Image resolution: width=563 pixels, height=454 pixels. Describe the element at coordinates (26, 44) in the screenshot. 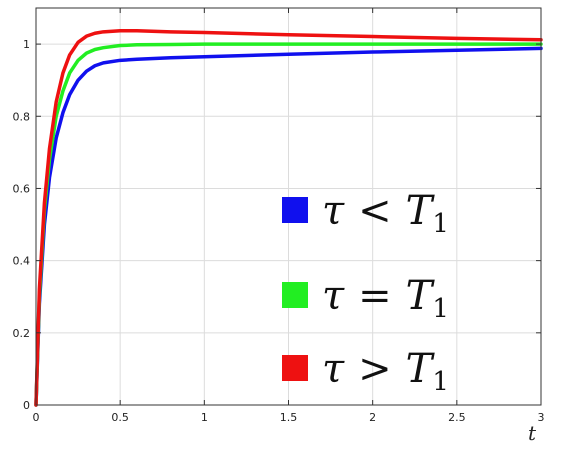

I see `y-tick-label: 1` at that location.